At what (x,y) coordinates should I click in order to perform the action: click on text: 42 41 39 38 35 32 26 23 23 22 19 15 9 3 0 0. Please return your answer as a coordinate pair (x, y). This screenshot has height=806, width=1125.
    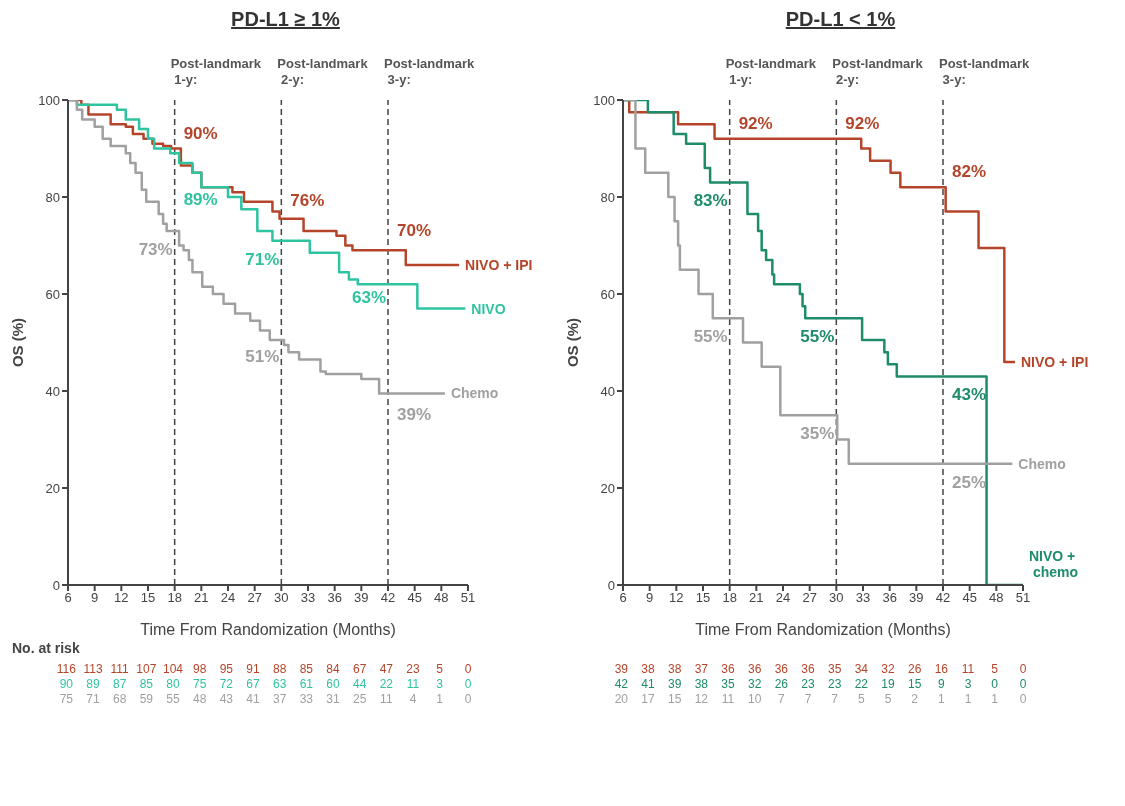
    Looking at the image, I should click on (820, 684).